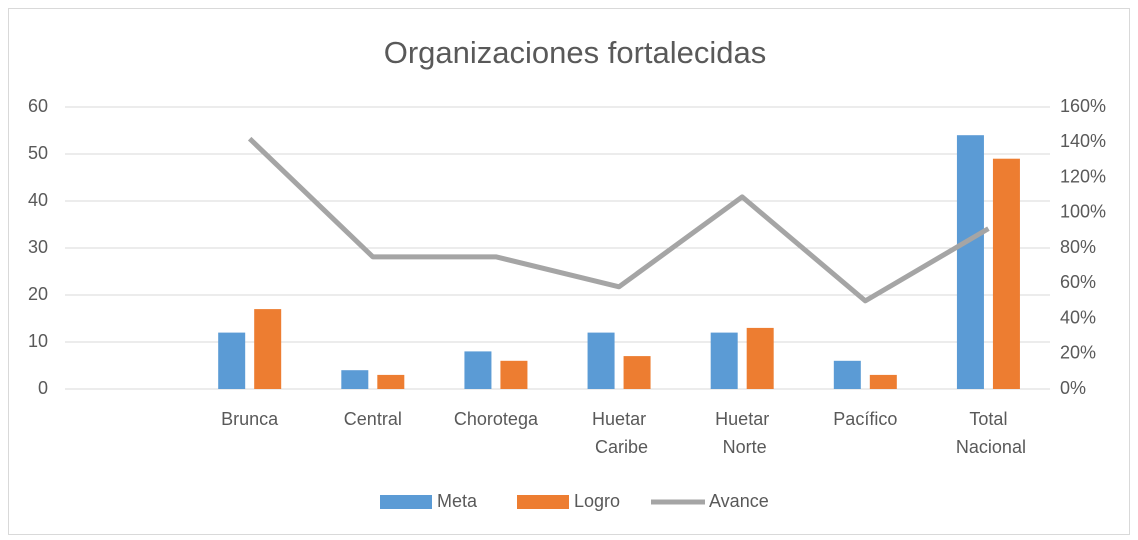 The width and height of the screenshot is (1138, 540). Describe the element at coordinates (1083, 212) in the screenshot. I see `y2-tick-label: 100%` at that location.